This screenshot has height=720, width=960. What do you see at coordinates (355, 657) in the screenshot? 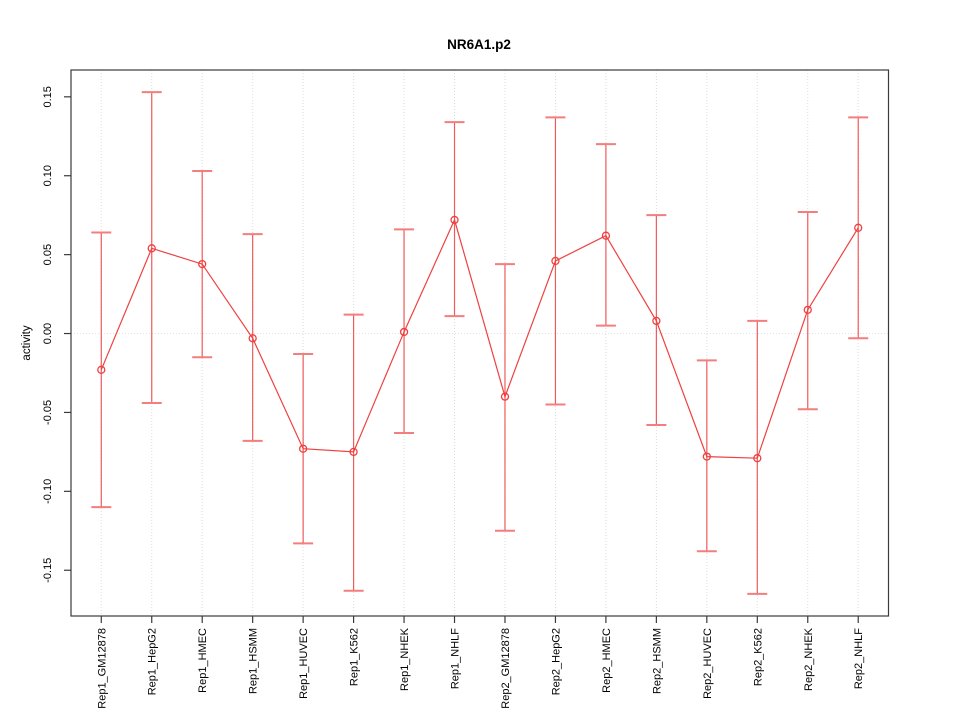
I see `x-tick-label: Rep1_K562` at bounding box center [355, 657].